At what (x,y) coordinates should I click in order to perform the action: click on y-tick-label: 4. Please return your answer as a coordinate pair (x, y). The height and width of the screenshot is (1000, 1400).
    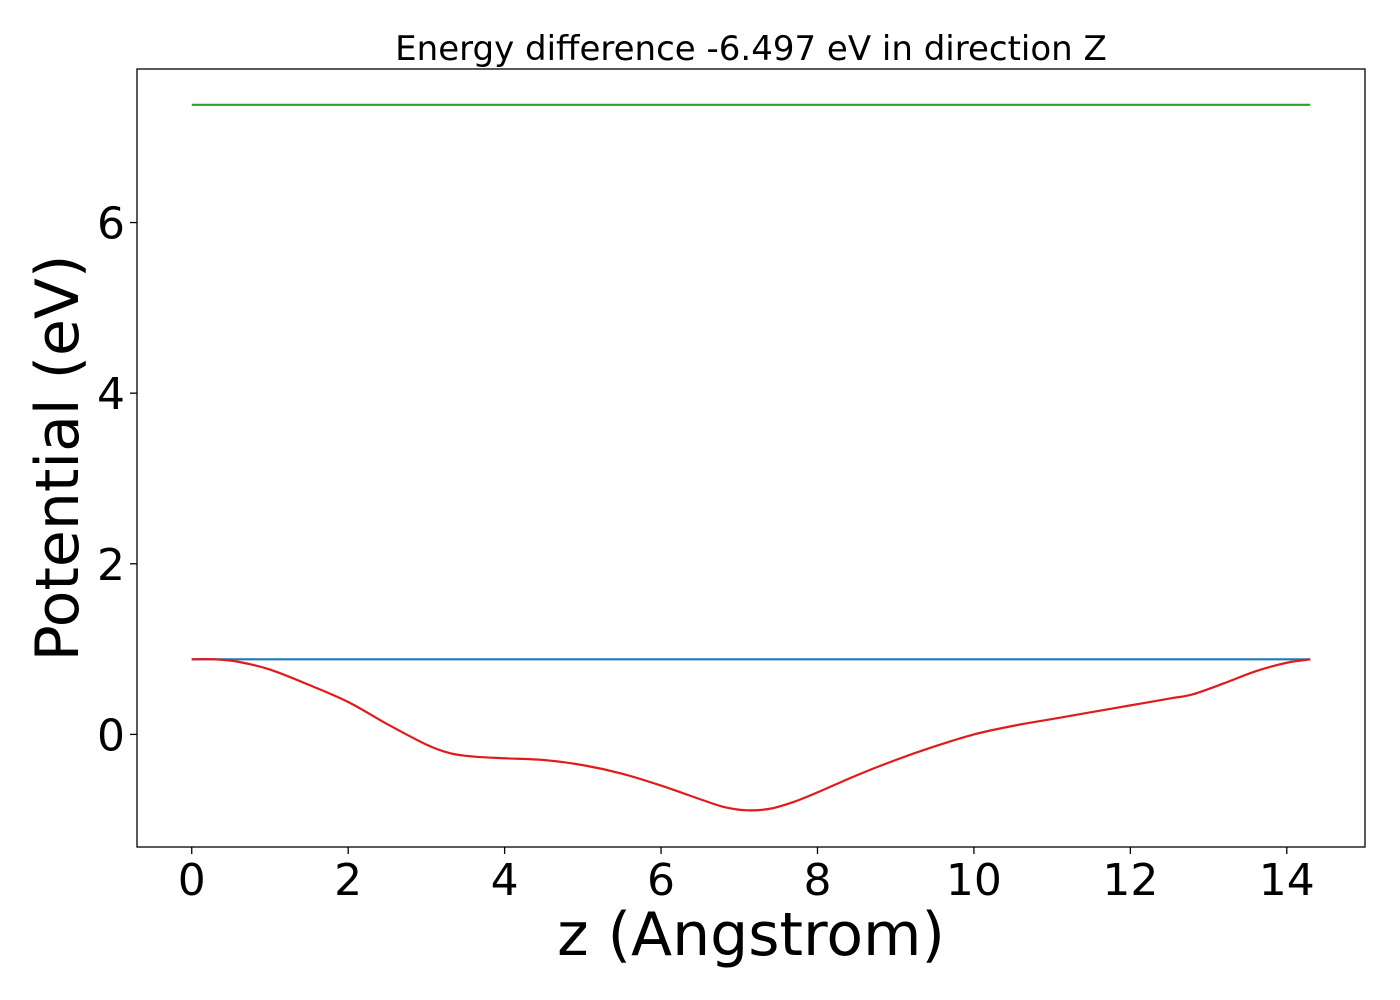
    Looking at the image, I should click on (111, 394).